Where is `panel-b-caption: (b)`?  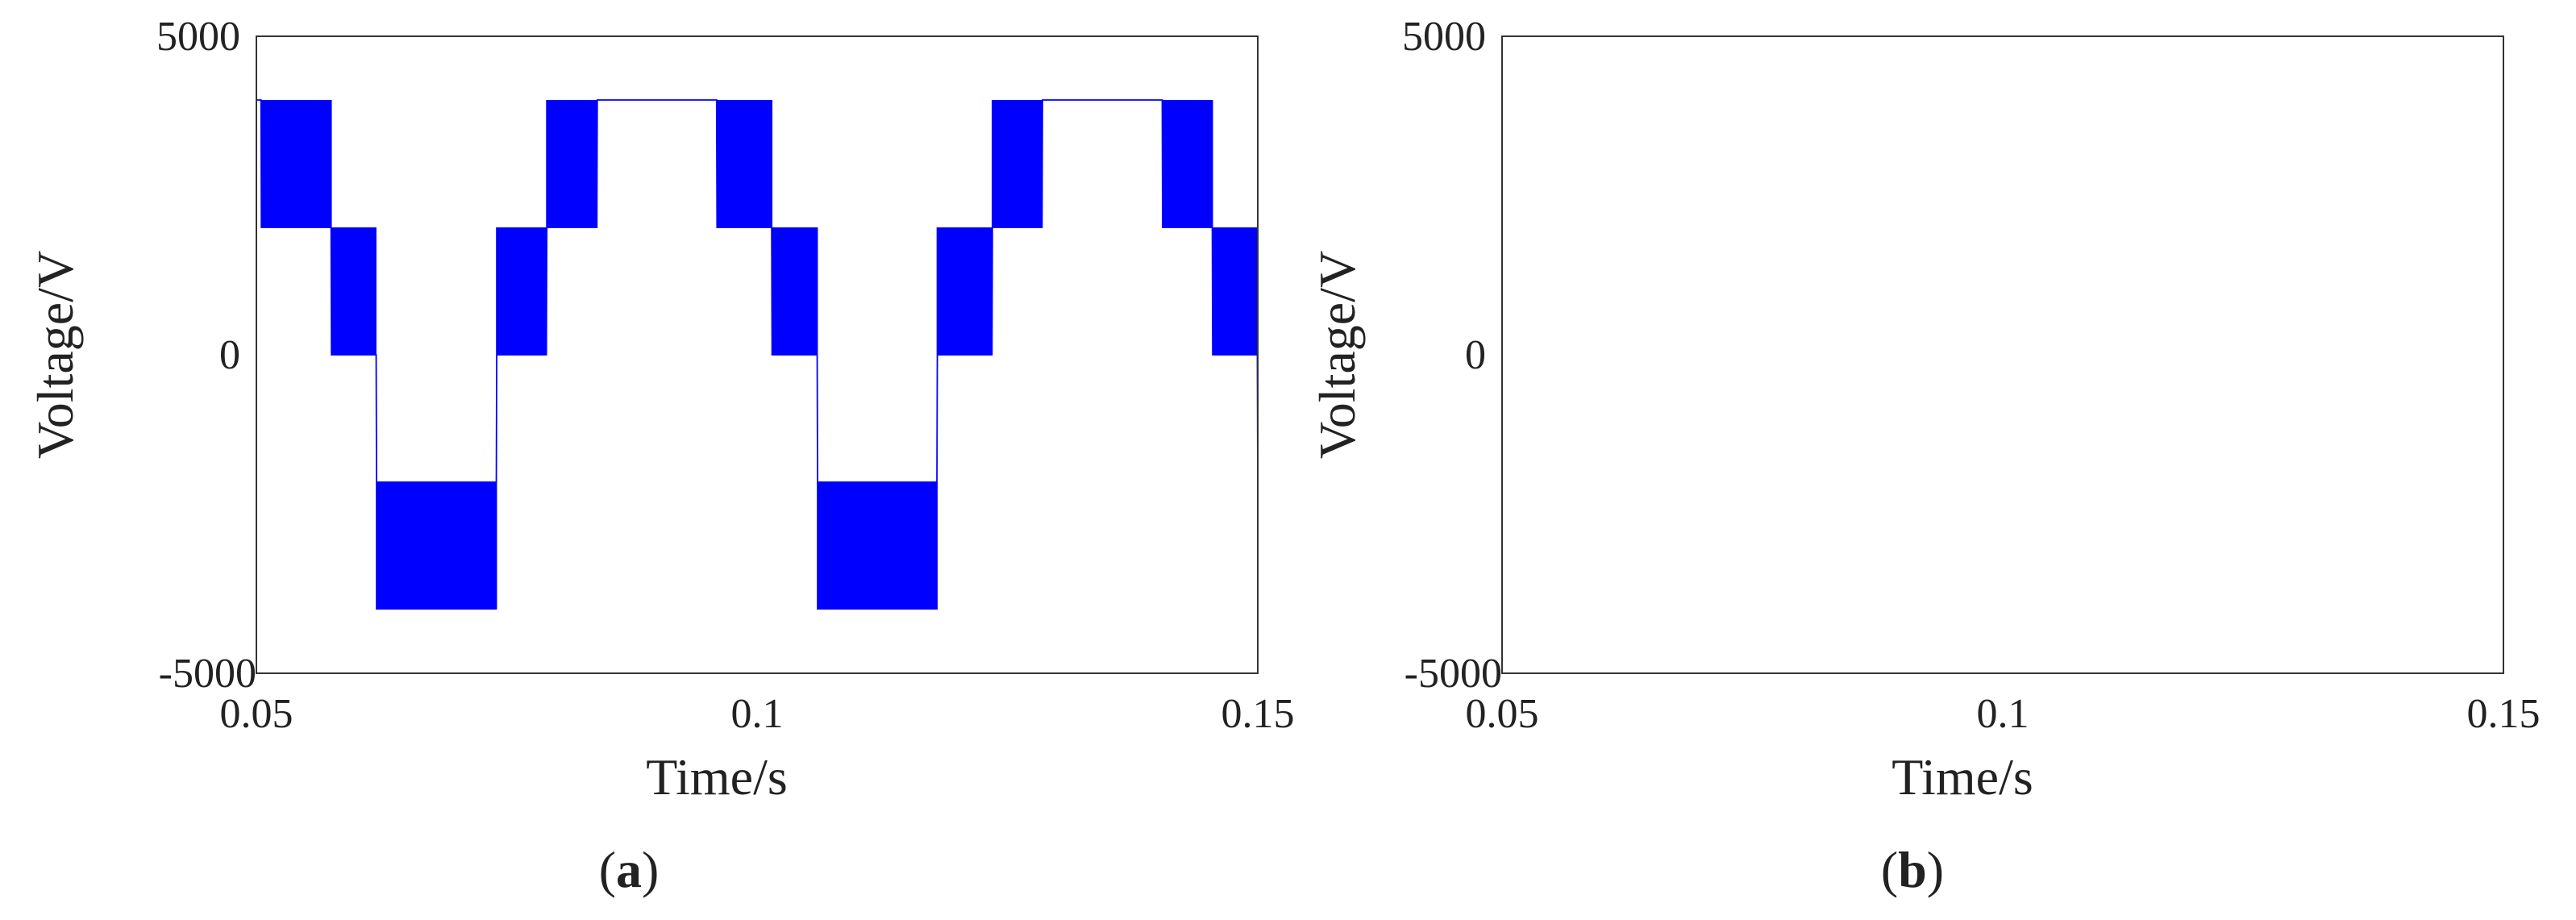 panel-b-caption: (b) is located at coordinates (1913, 869).